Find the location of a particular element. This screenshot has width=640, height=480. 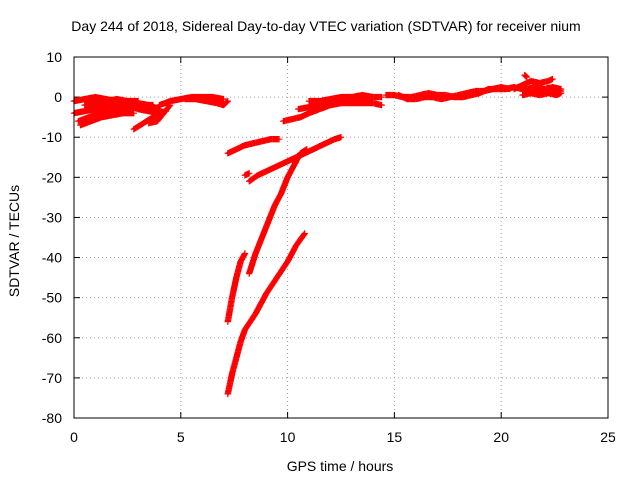

x-tick-label: 25 is located at coordinates (608, 437).